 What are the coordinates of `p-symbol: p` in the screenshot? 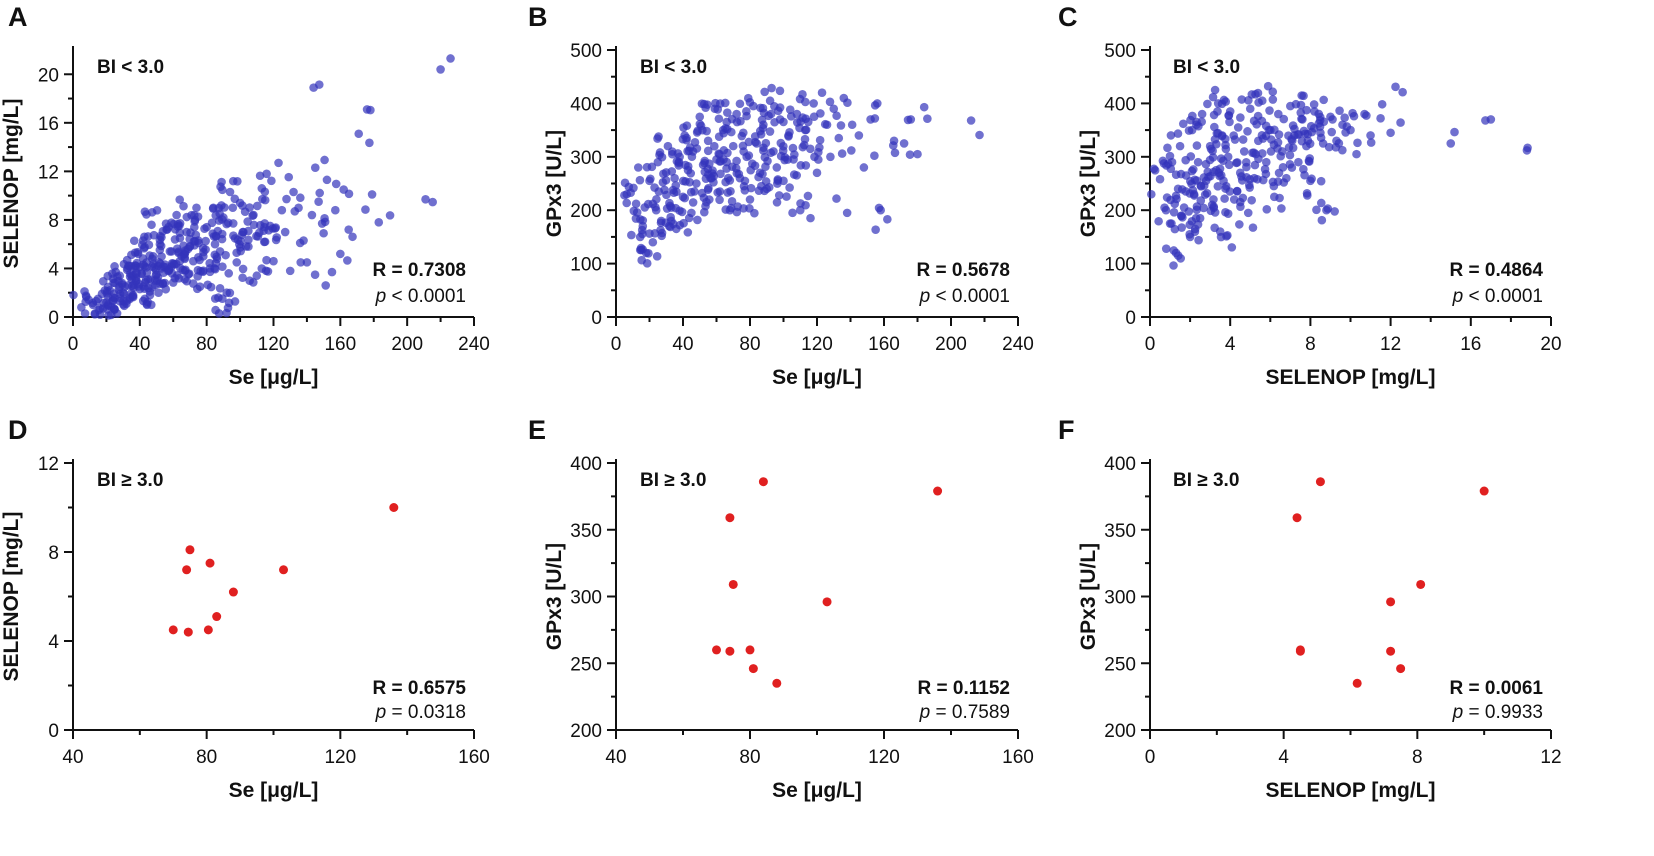 It's located at (925, 296).